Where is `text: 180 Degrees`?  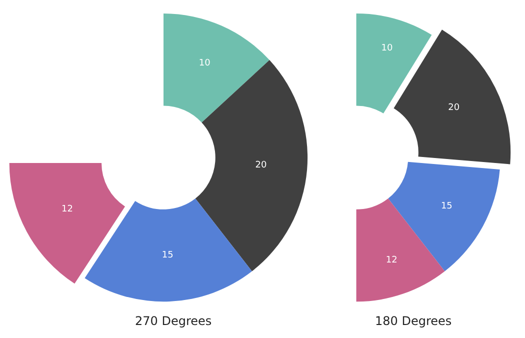 text: 180 Degrees is located at coordinates (413, 321).